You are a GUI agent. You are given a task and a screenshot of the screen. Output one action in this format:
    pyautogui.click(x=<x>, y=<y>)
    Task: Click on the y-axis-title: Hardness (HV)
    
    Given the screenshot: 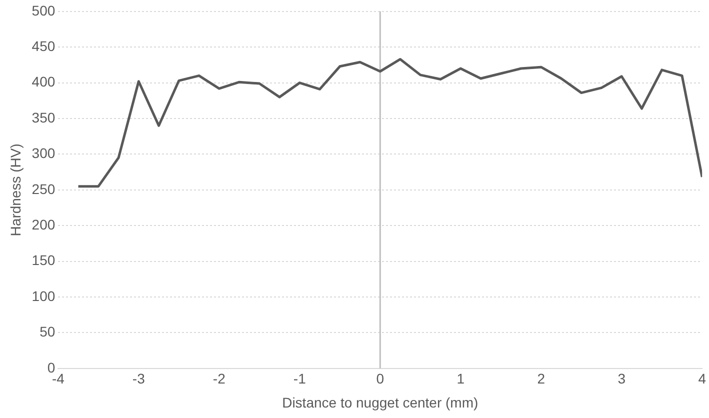 What is the action you would take?
    pyautogui.click(x=15, y=190)
    